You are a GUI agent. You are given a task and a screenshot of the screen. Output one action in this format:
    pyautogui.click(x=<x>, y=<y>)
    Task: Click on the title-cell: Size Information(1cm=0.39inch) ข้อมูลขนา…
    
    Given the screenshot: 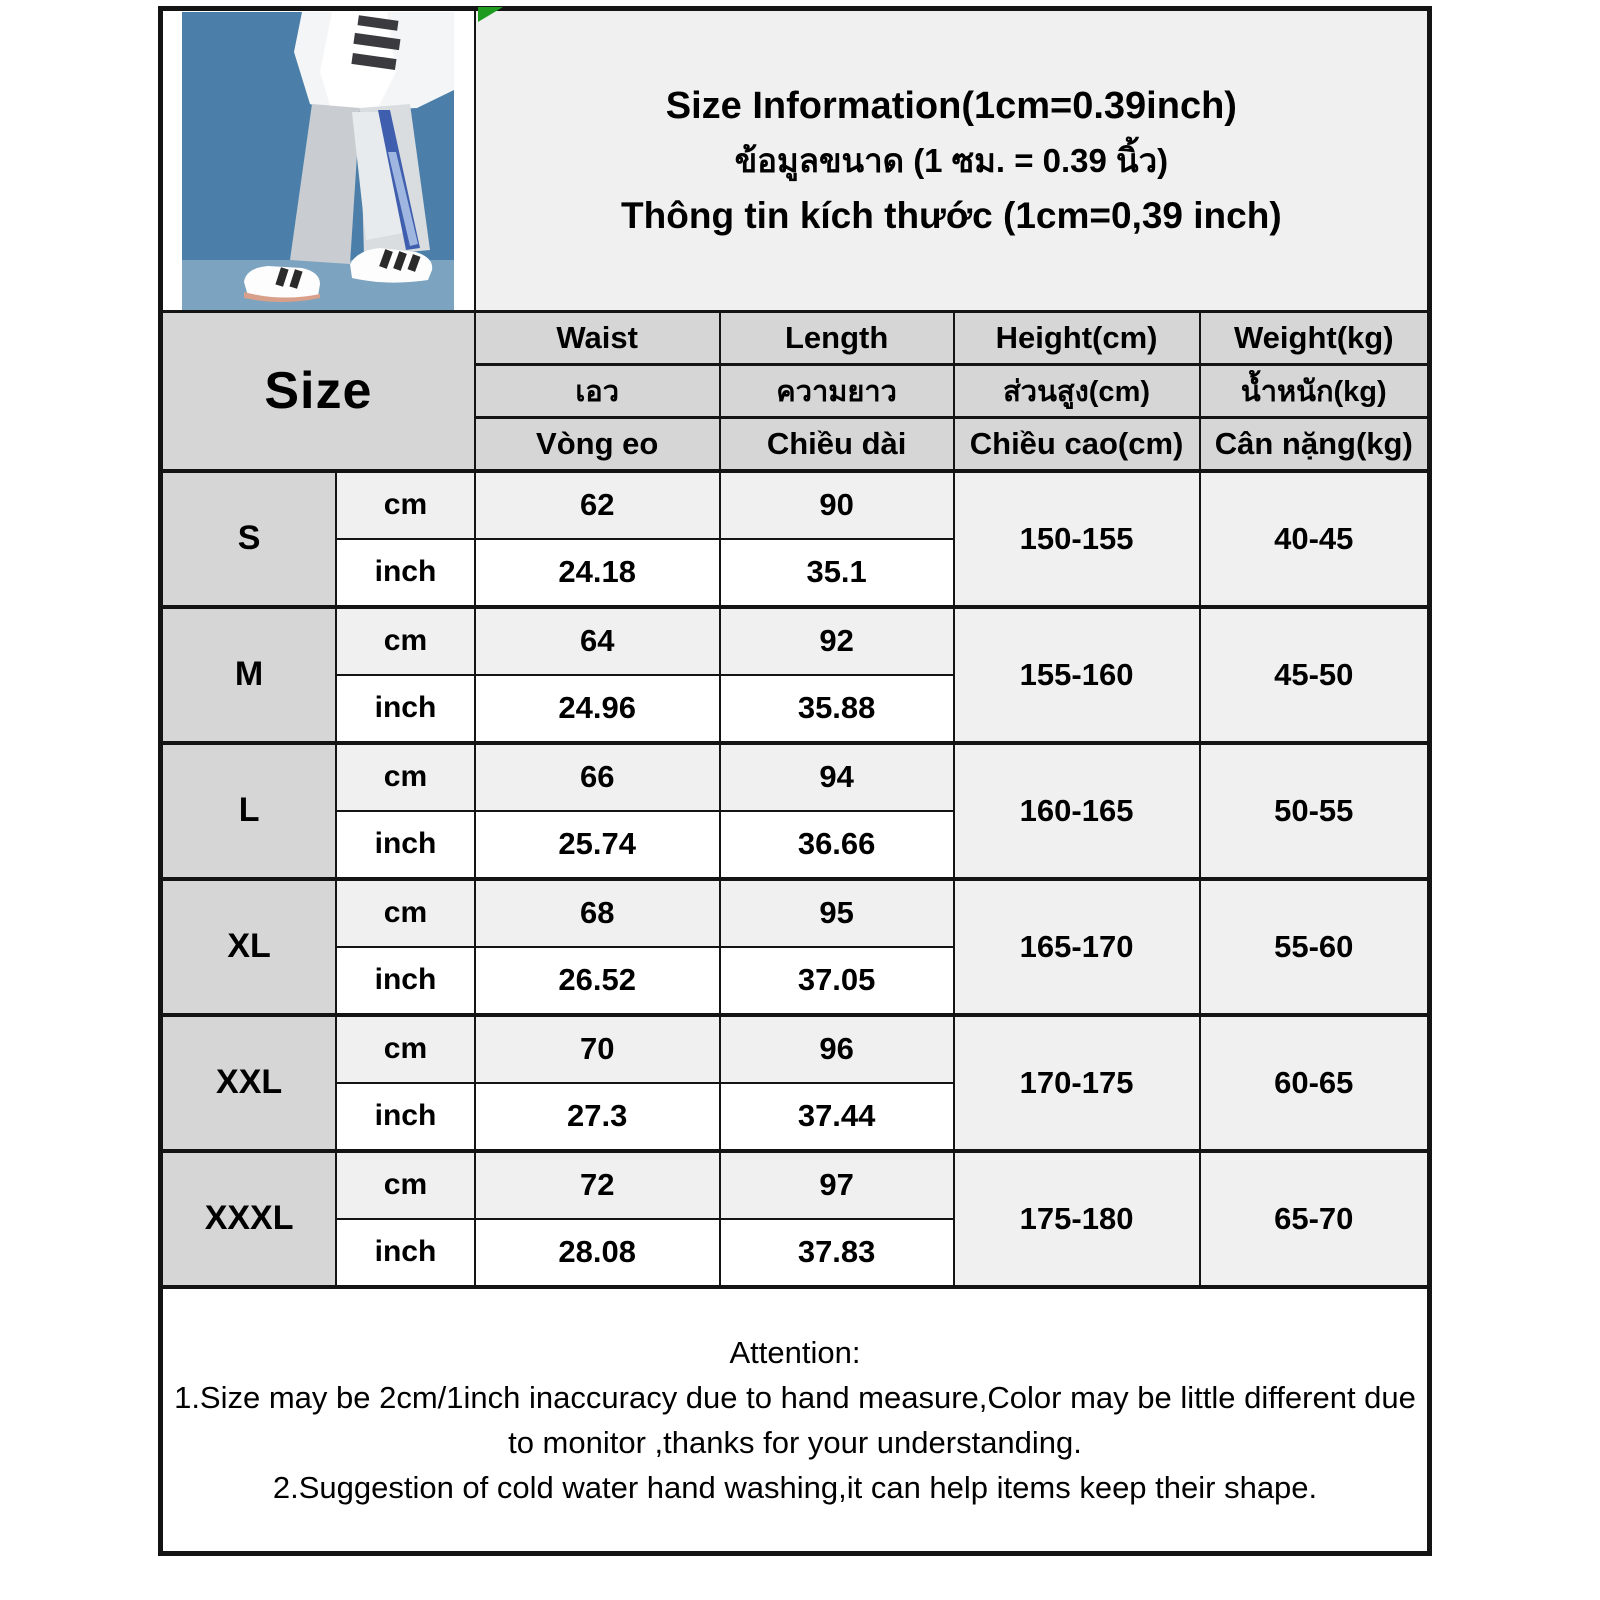 What is the action you would take?
    pyautogui.click(x=952, y=160)
    